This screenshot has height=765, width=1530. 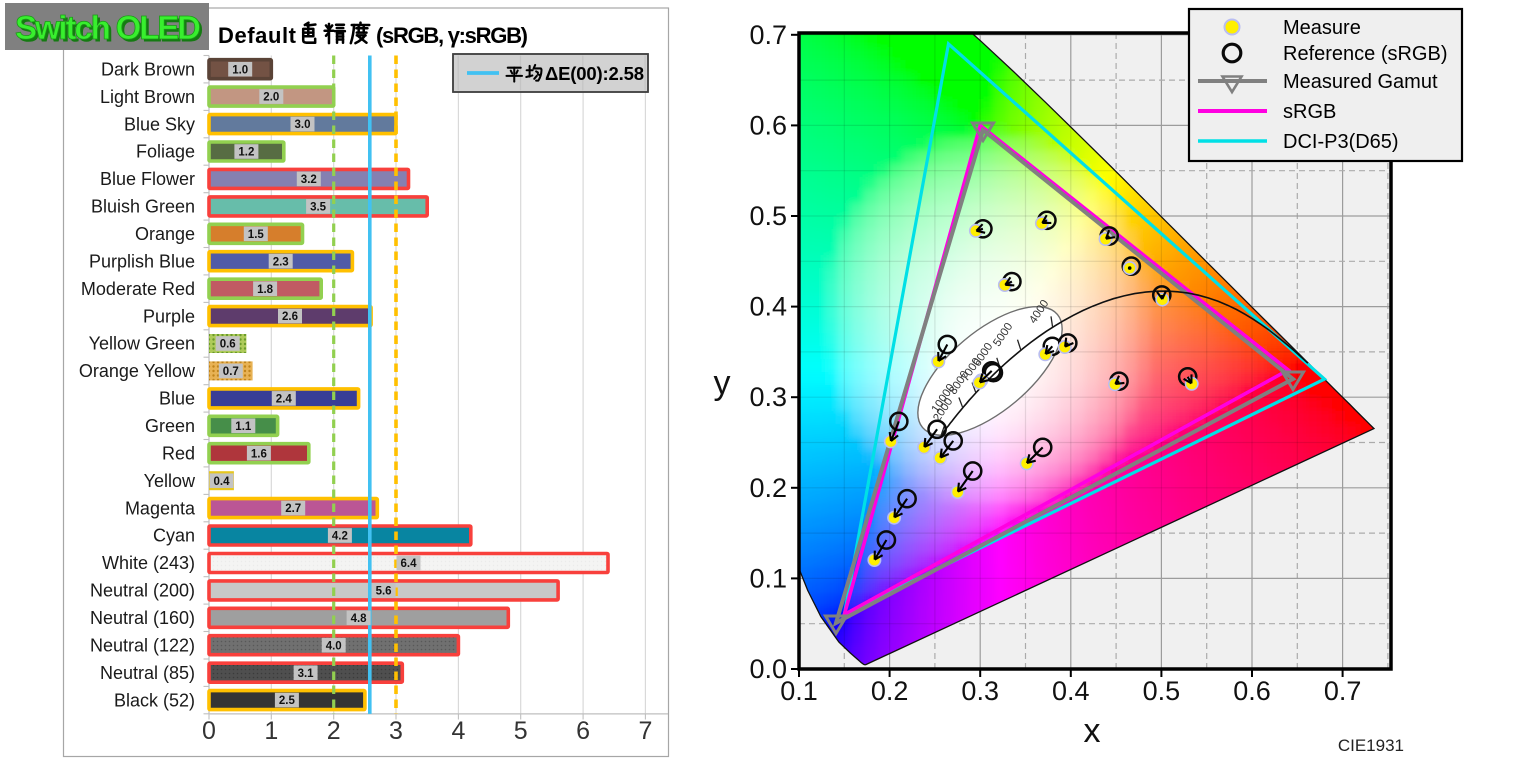 What do you see at coordinates (142, 591) in the screenshot?
I see `svg-text: Neutral (200)` at bounding box center [142, 591].